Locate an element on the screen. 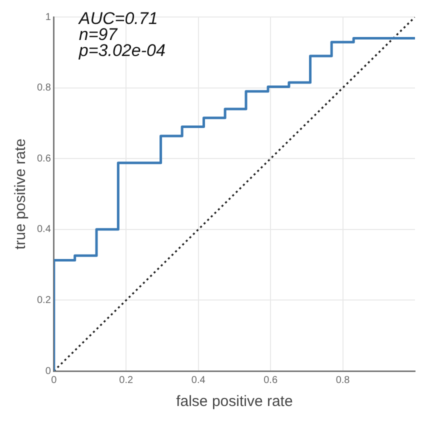  x-tick-label: 0.8 is located at coordinates (343, 380).